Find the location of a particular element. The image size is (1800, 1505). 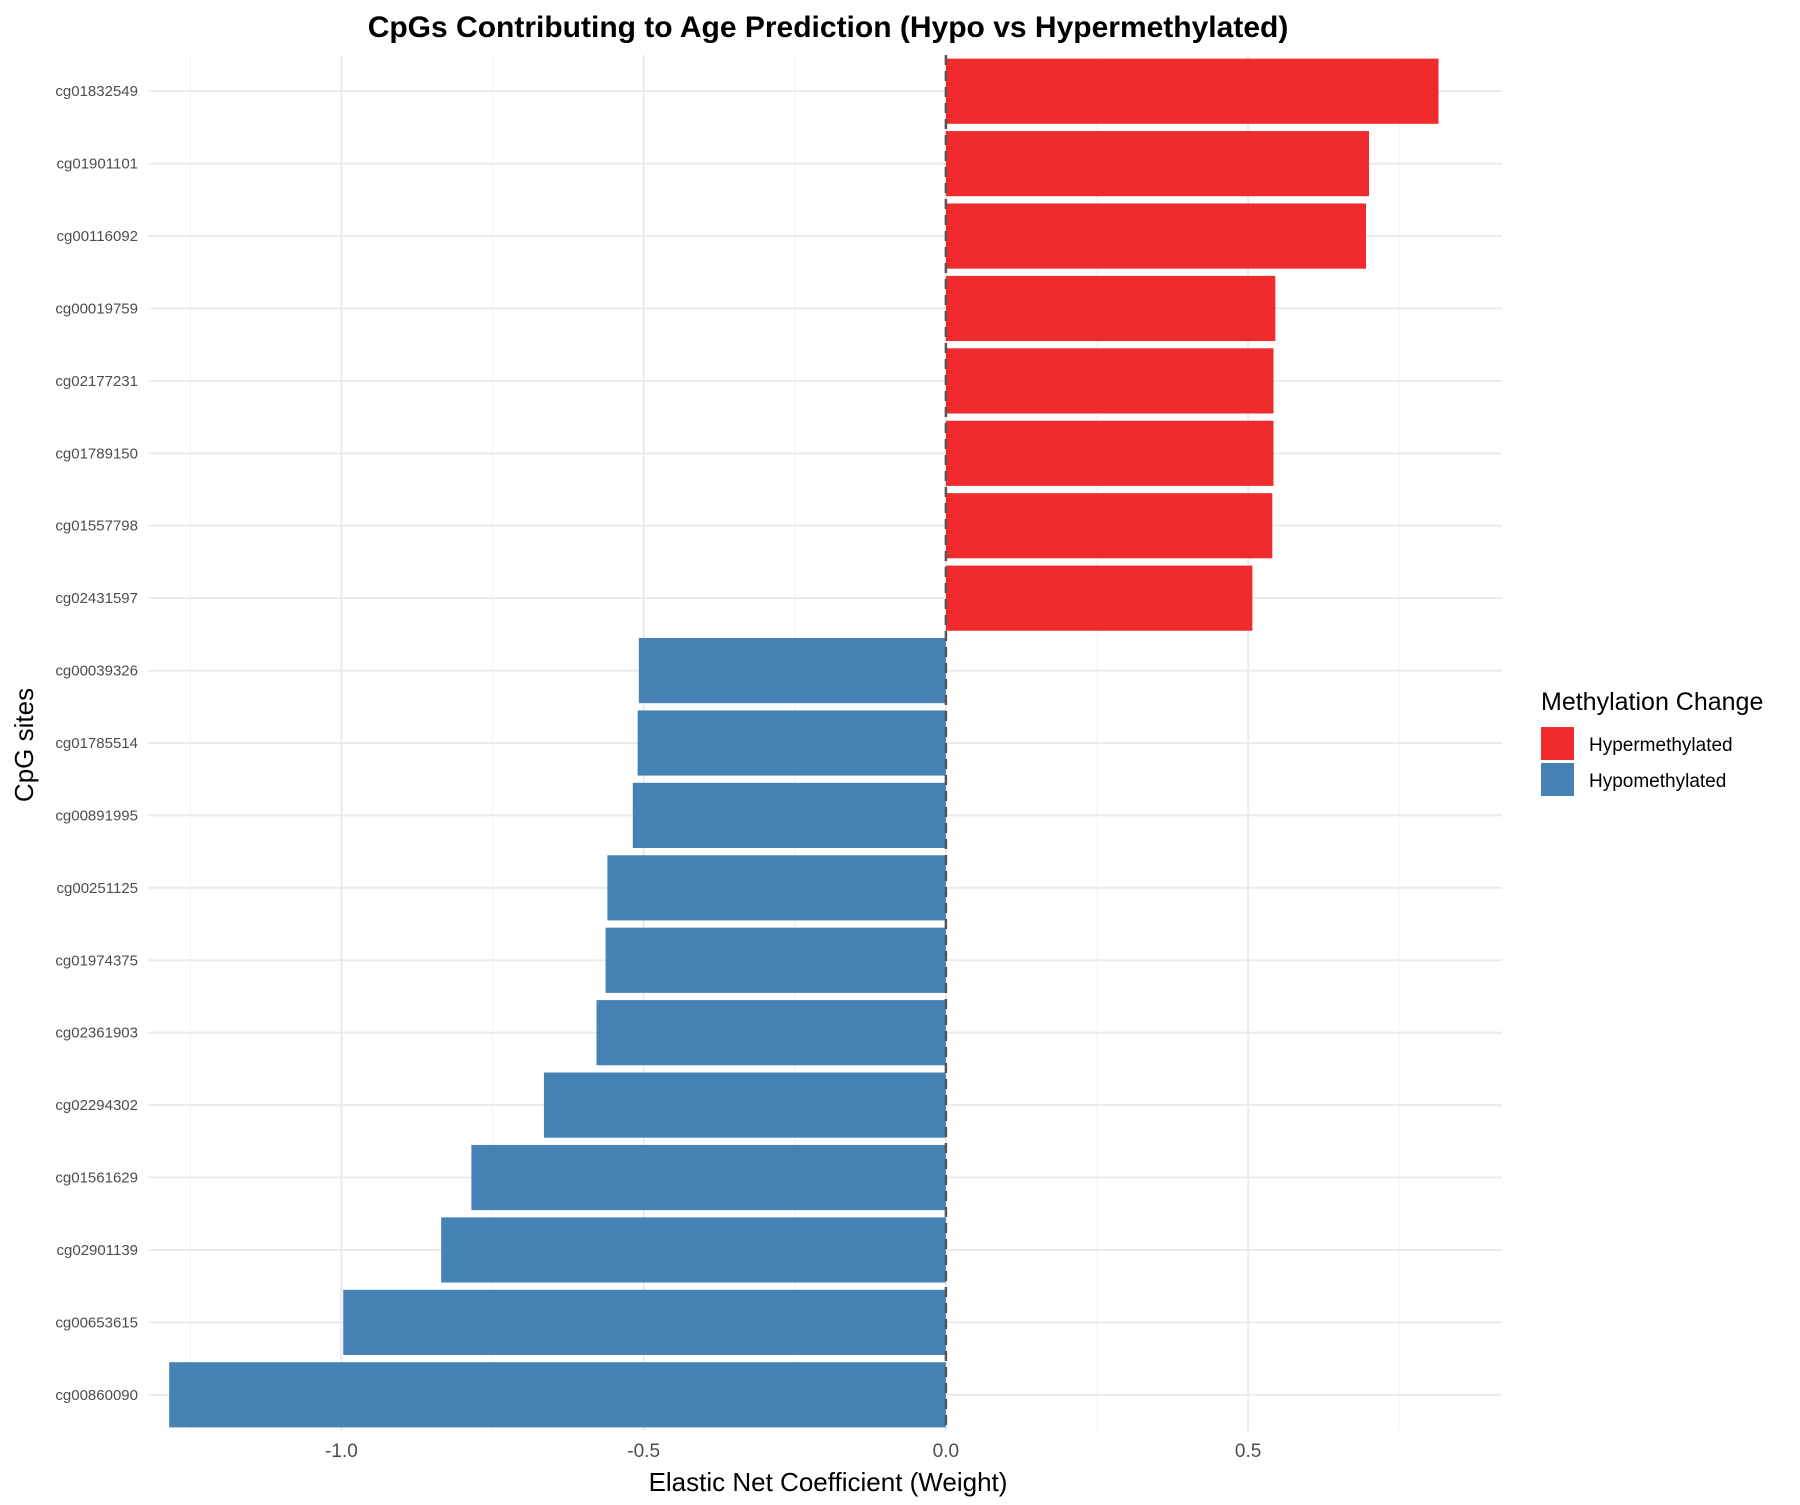

bar-cg02901139 is located at coordinates (693, 1250).